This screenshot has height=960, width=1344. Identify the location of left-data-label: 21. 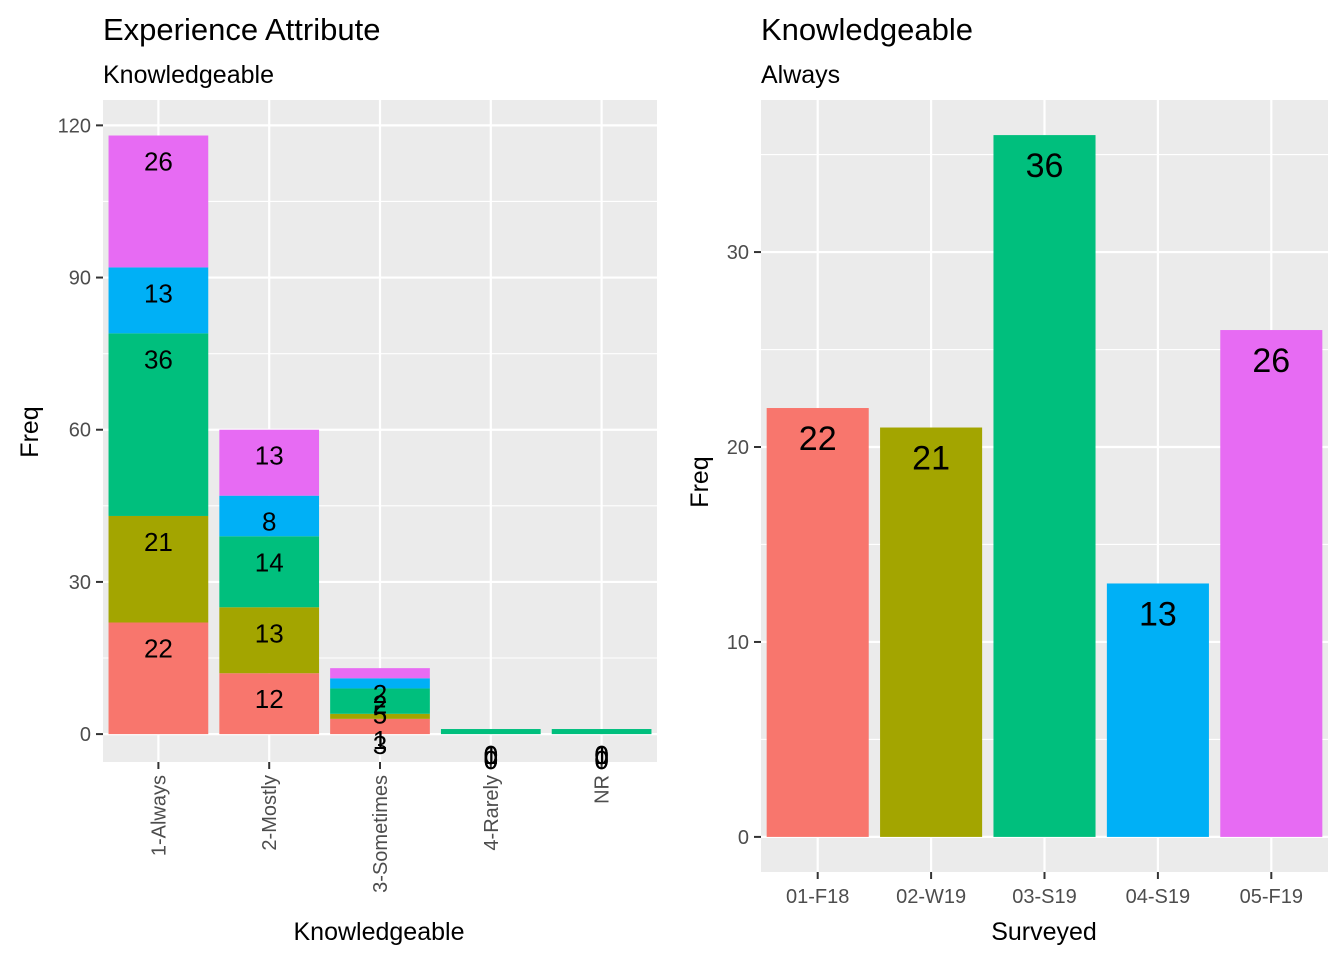
(158, 542).